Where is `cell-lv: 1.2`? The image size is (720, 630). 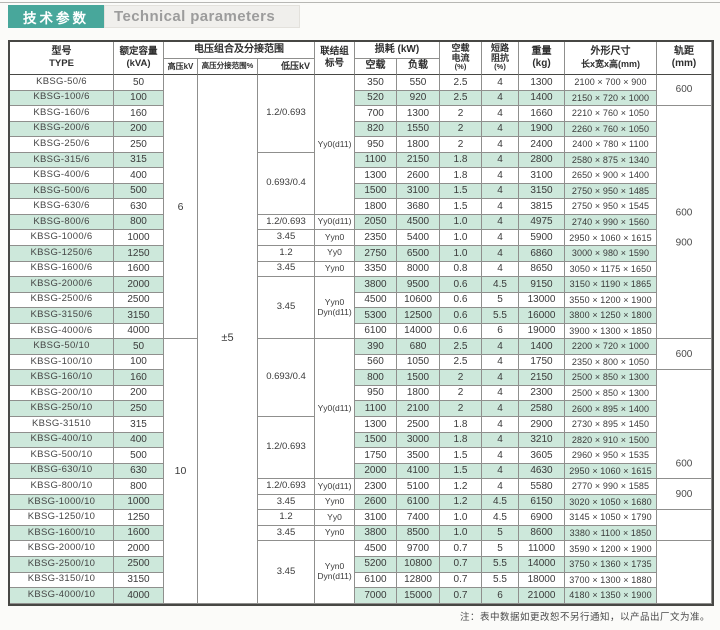
cell-lv: 1.2 is located at coordinates (286, 518).